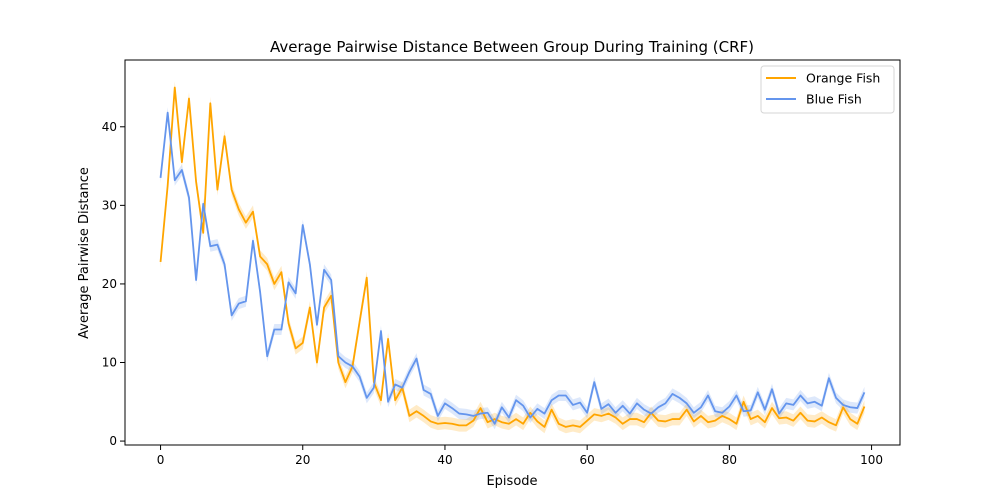  Describe the element at coordinates (109, 205) in the screenshot. I see `y-tick-label: 30` at that location.